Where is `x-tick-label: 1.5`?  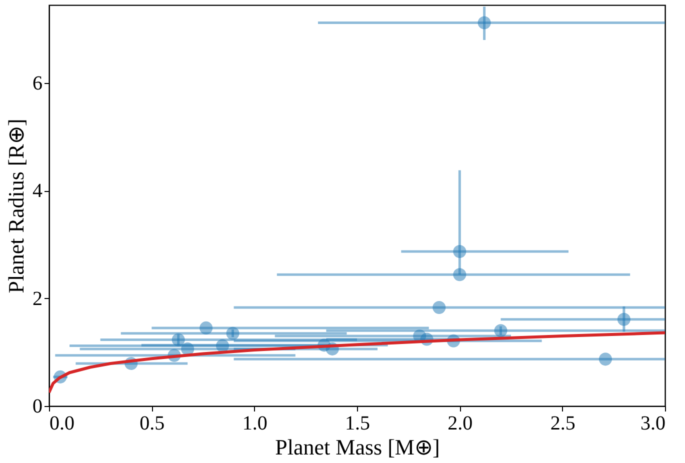 x-tick-label: 1.5 is located at coordinates (357, 423).